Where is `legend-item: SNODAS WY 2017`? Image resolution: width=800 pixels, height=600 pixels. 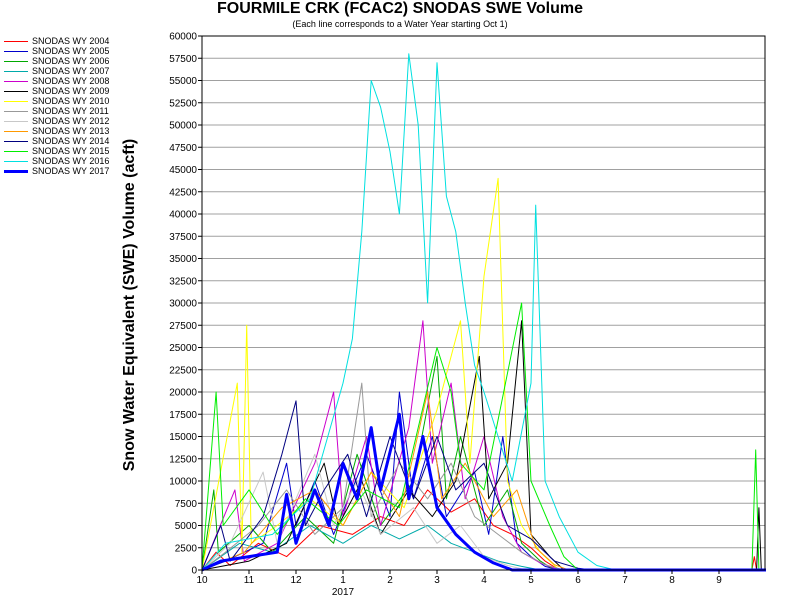 legend-item: SNODAS WY 2017 is located at coordinates (56, 171).